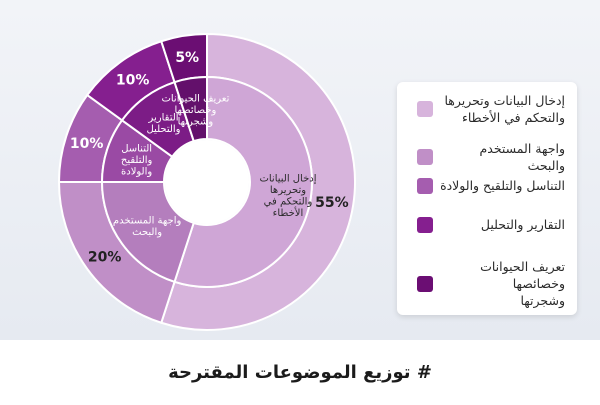 The image size is (600, 405). I want to click on value-label-4: 5%, so click(187, 58).